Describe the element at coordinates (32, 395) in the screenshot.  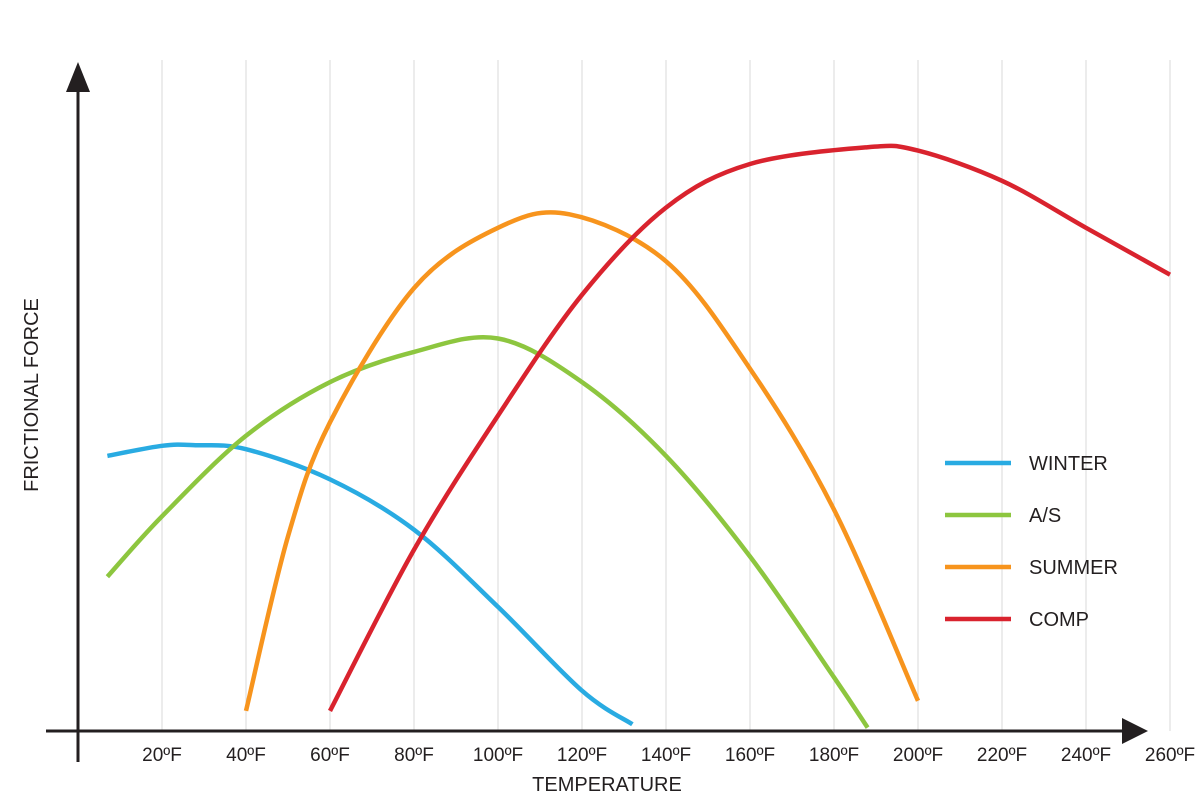
I see `y-axis-title: FRICTIONAL FORCE` at that location.